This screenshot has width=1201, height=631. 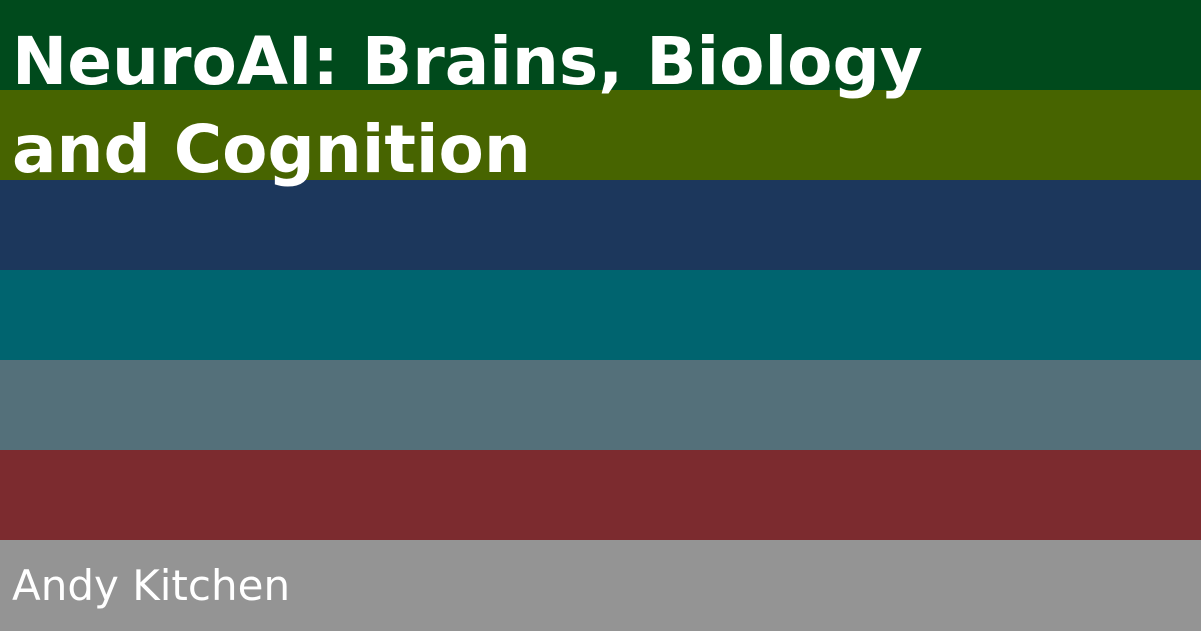 What do you see at coordinates (151, 585) in the screenshot?
I see `author-name: Andy Kitchen` at bounding box center [151, 585].